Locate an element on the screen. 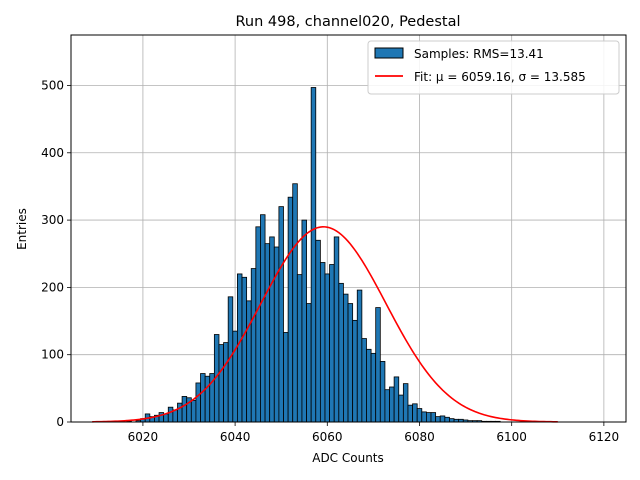 This screenshot has height=480, width=640. x-tick-label-1: 6040 is located at coordinates (235, 437).